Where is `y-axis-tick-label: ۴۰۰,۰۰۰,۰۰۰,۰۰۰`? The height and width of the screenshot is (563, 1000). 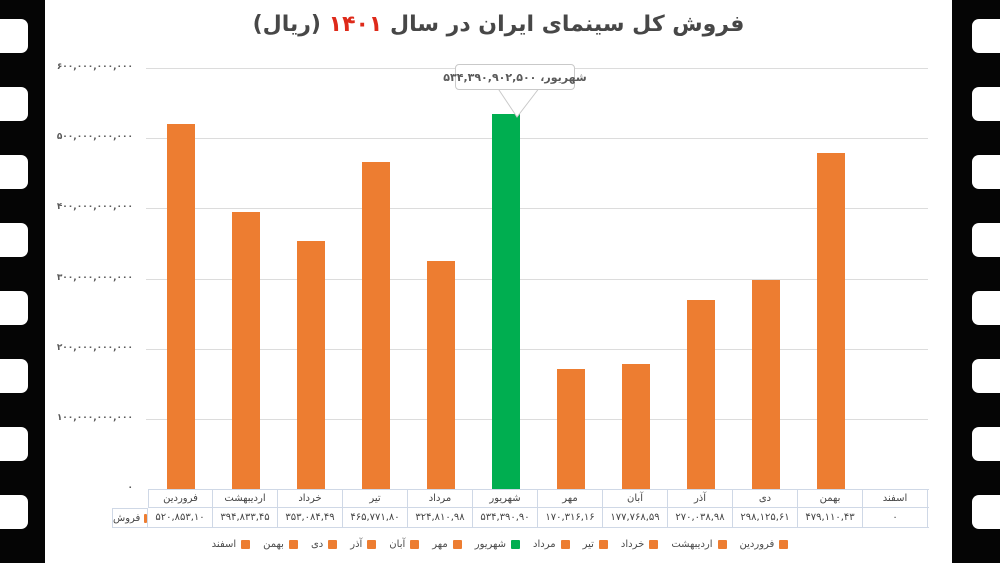
y-axis-tick-label: ۴۰۰,۰۰۰,۰۰۰,۰۰۰ is located at coordinates (94, 207).